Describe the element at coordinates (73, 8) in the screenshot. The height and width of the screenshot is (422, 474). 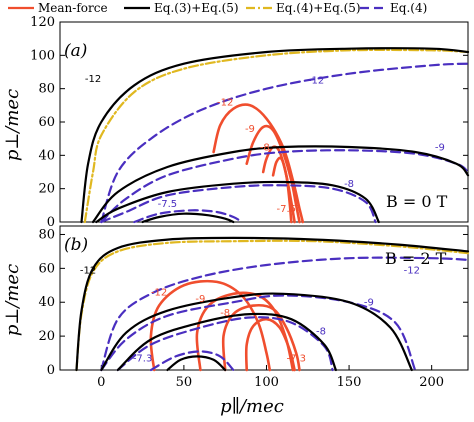
I see `legend-label-0: Mean-force` at that location.